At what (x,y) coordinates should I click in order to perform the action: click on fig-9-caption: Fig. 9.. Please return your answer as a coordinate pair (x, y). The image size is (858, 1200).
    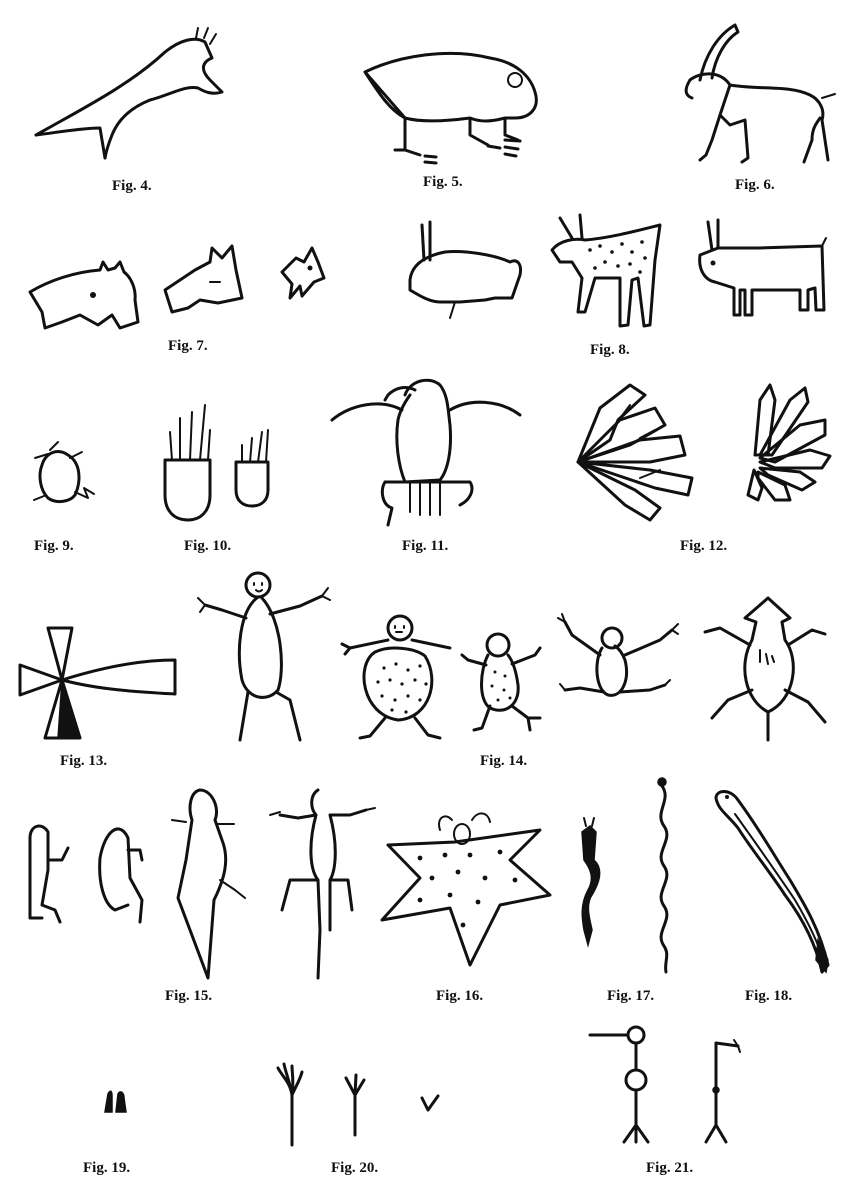
    Looking at the image, I should click on (54, 546).